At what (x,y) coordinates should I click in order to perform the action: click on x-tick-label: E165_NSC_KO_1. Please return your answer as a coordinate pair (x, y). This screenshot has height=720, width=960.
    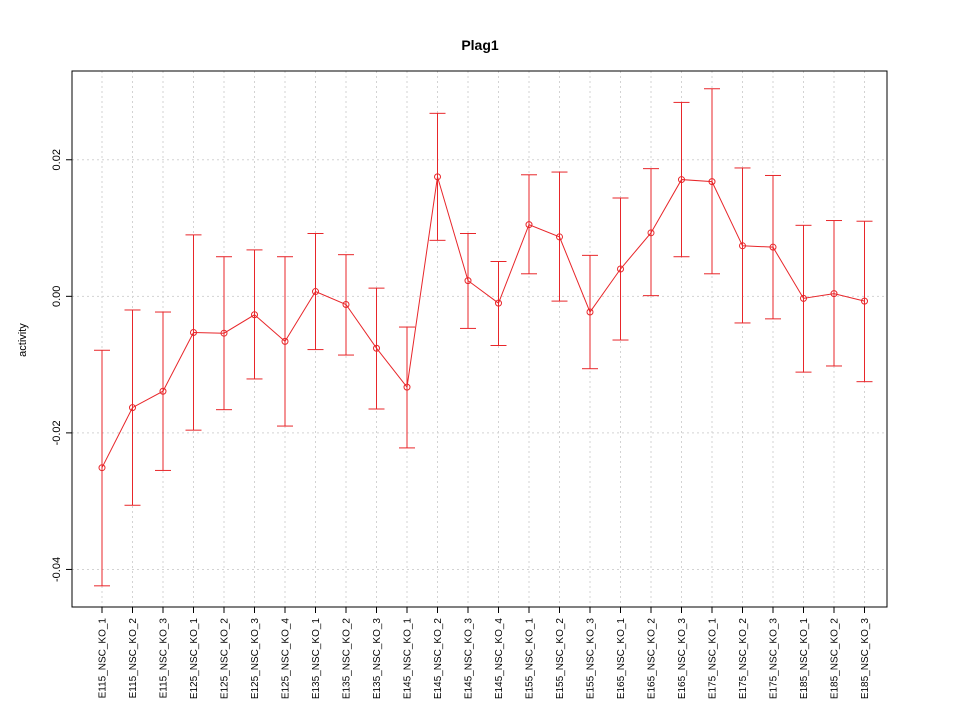
    Looking at the image, I should click on (621, 659).